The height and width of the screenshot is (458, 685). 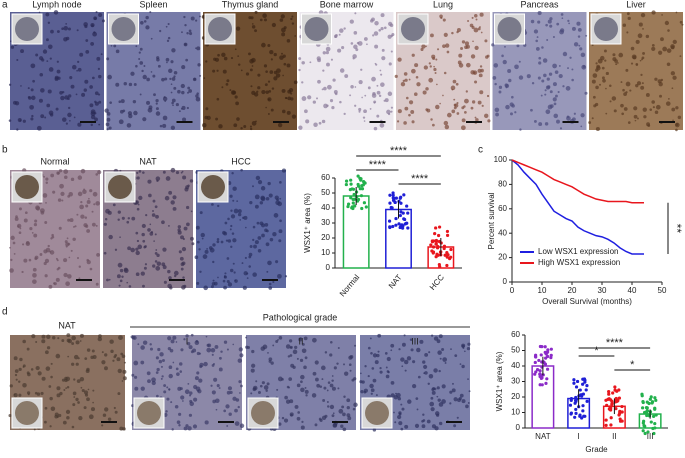 I want to click on x-axis-label: Overall Survival (months), so click(x=587, y=301).